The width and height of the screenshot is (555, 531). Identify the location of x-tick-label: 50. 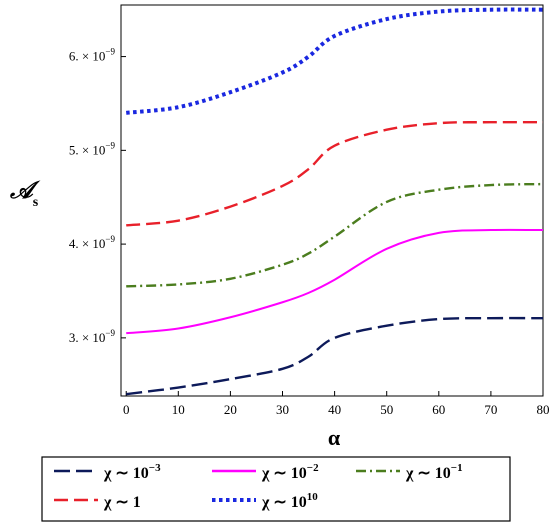
(386, 409).